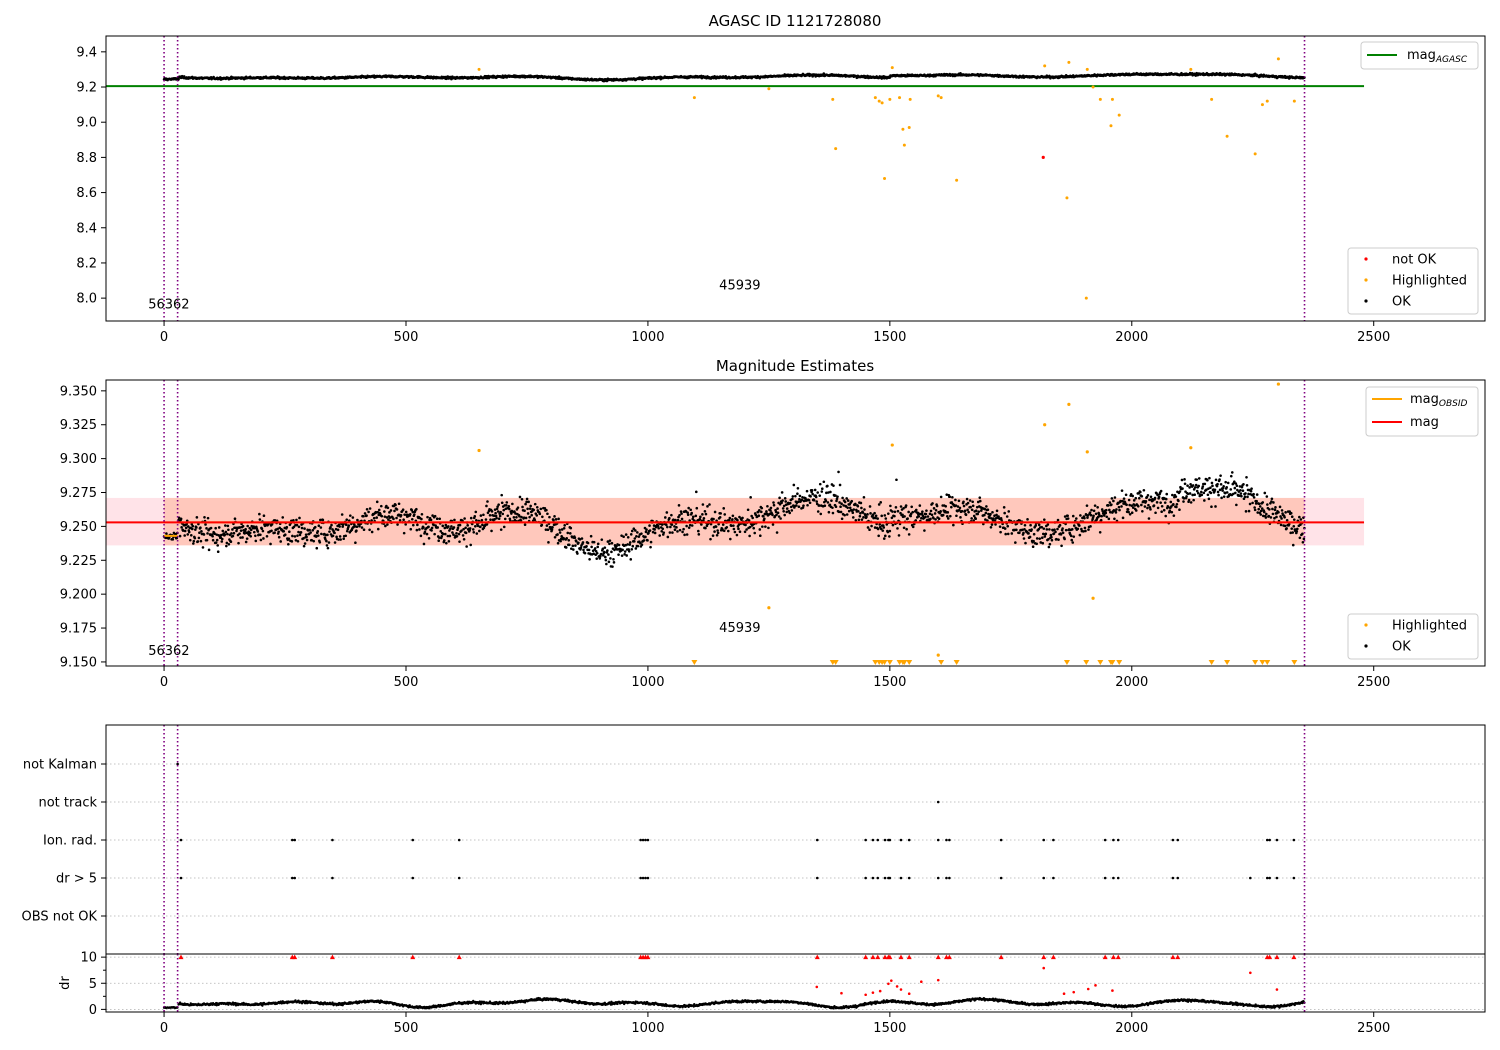  Describe the element at coordinates (86, 123) in the screenshot. I see `agasc-y-tick-label: 9.0` at that location.